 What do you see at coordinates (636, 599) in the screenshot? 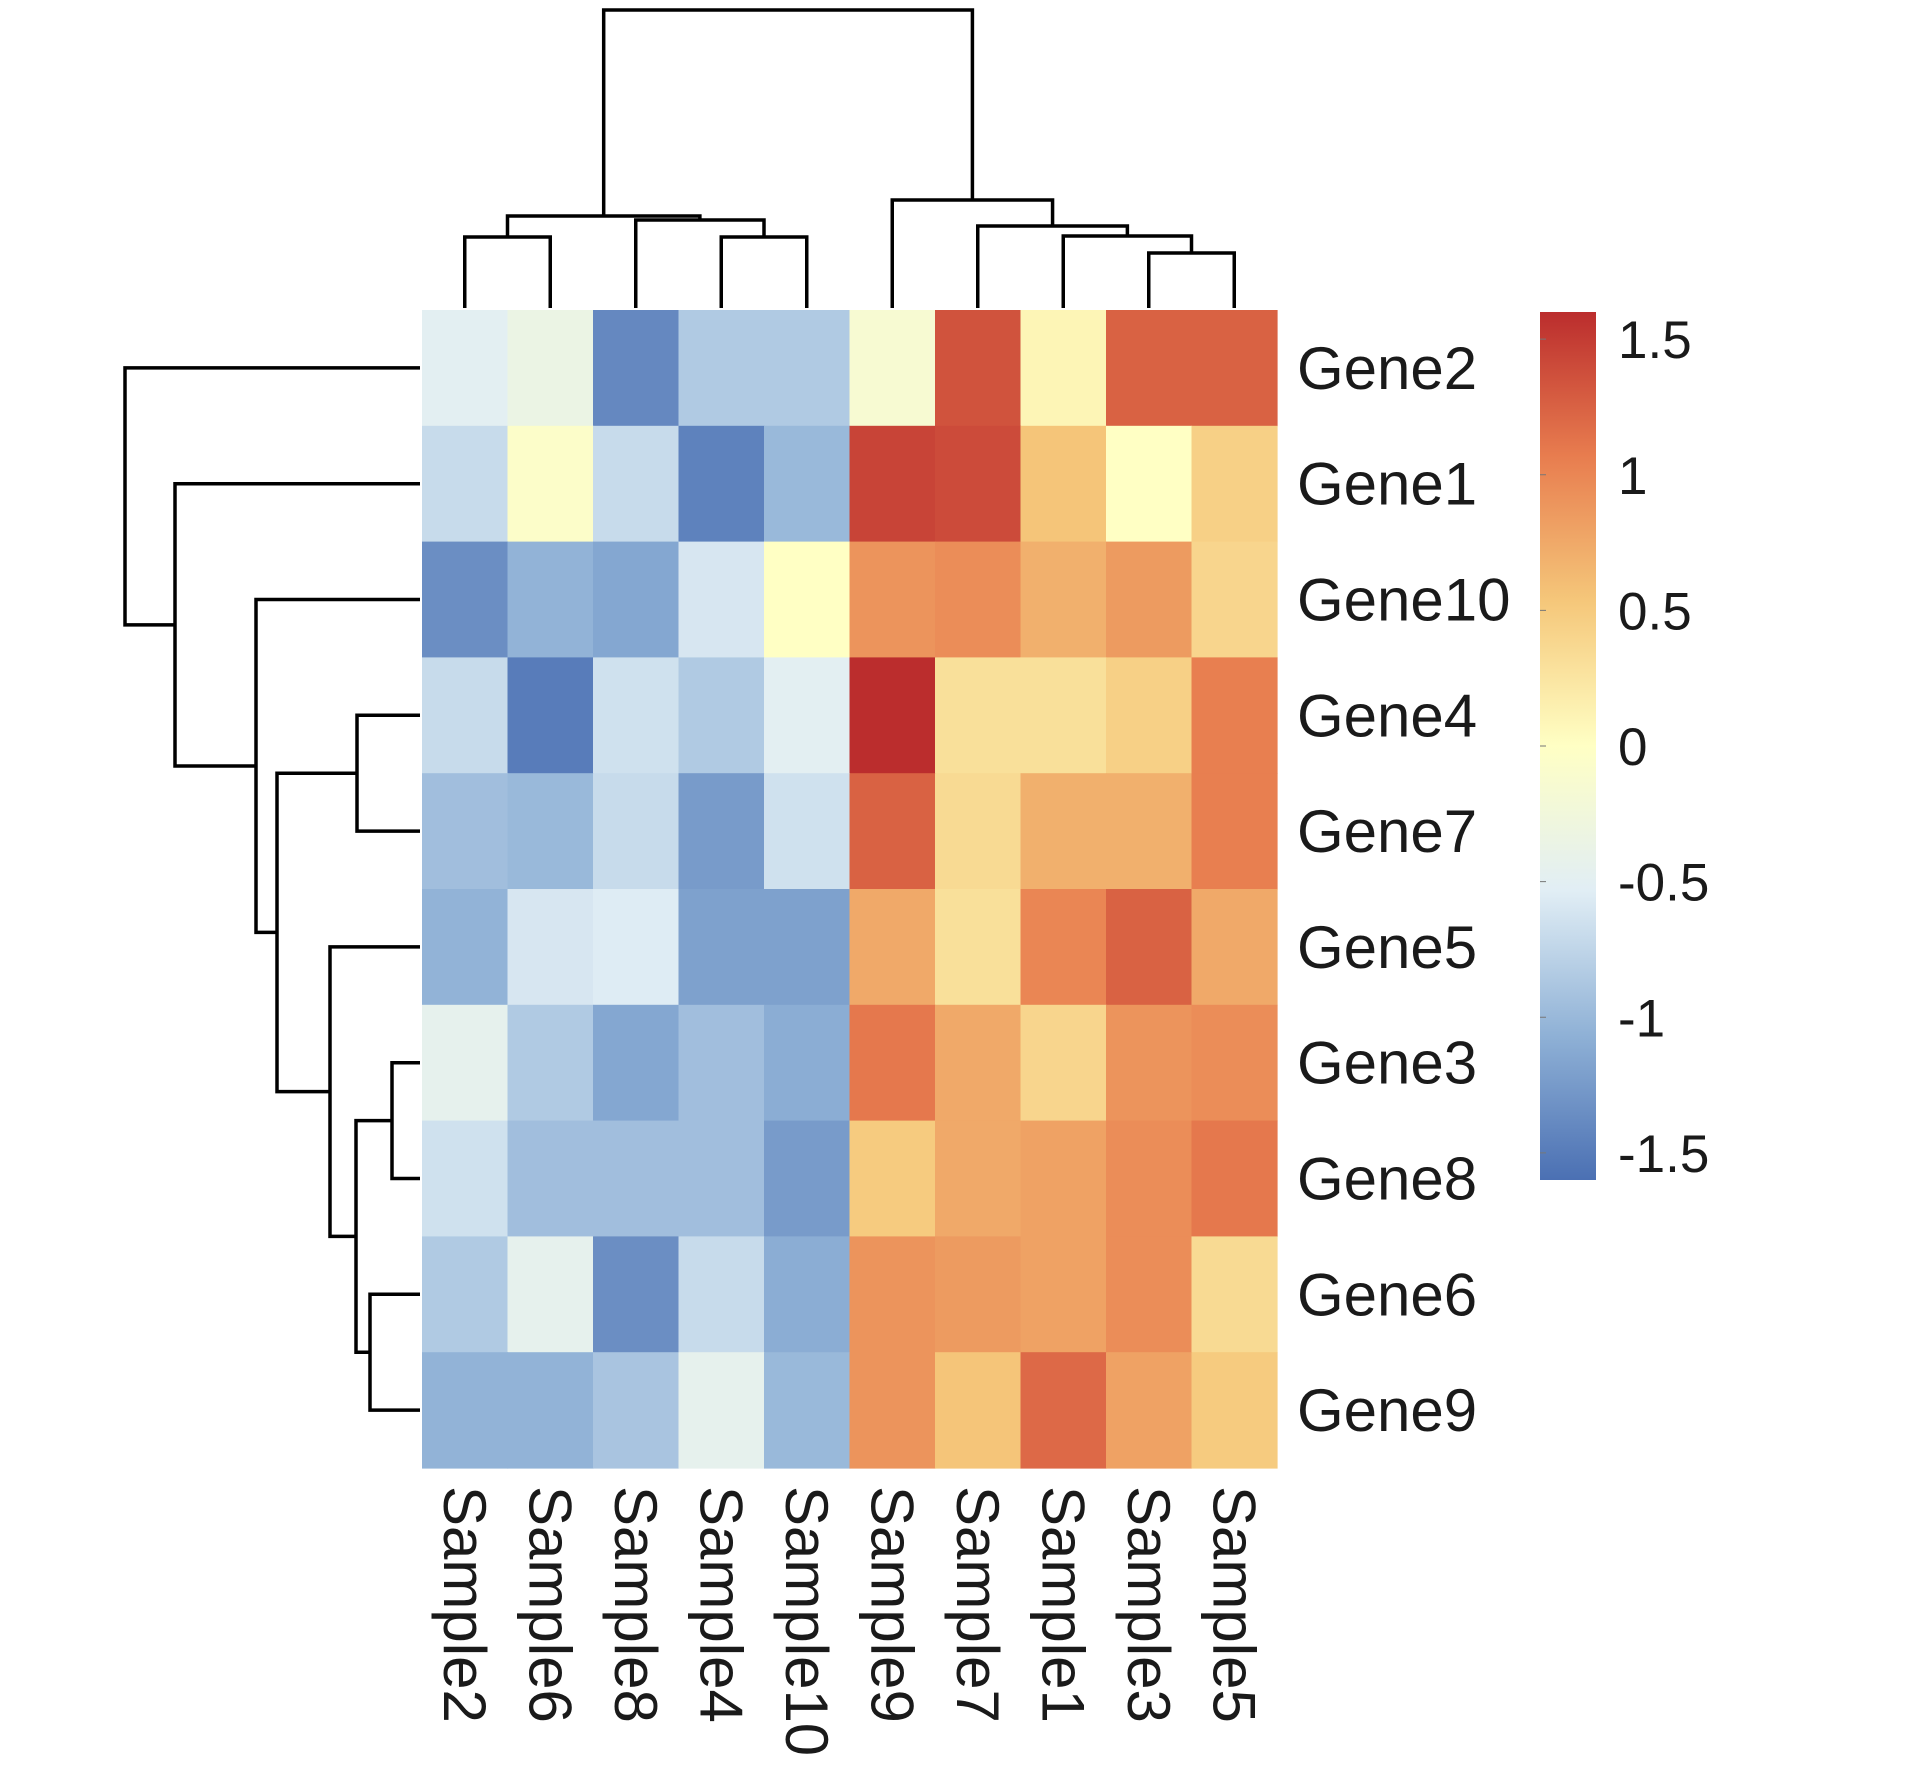
I see `heatmap-cell-gene10-sample8` at bounding box center [636, 599].